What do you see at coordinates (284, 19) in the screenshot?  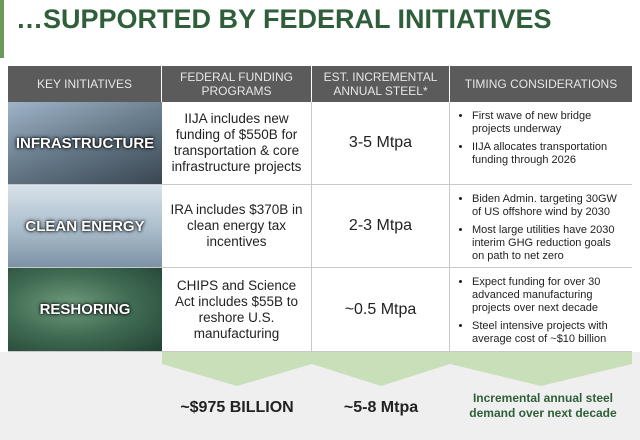 I see `slide-title: …SUPPORTED BY FEDERAL INITIATIVES` at bounding box center [284, 19].